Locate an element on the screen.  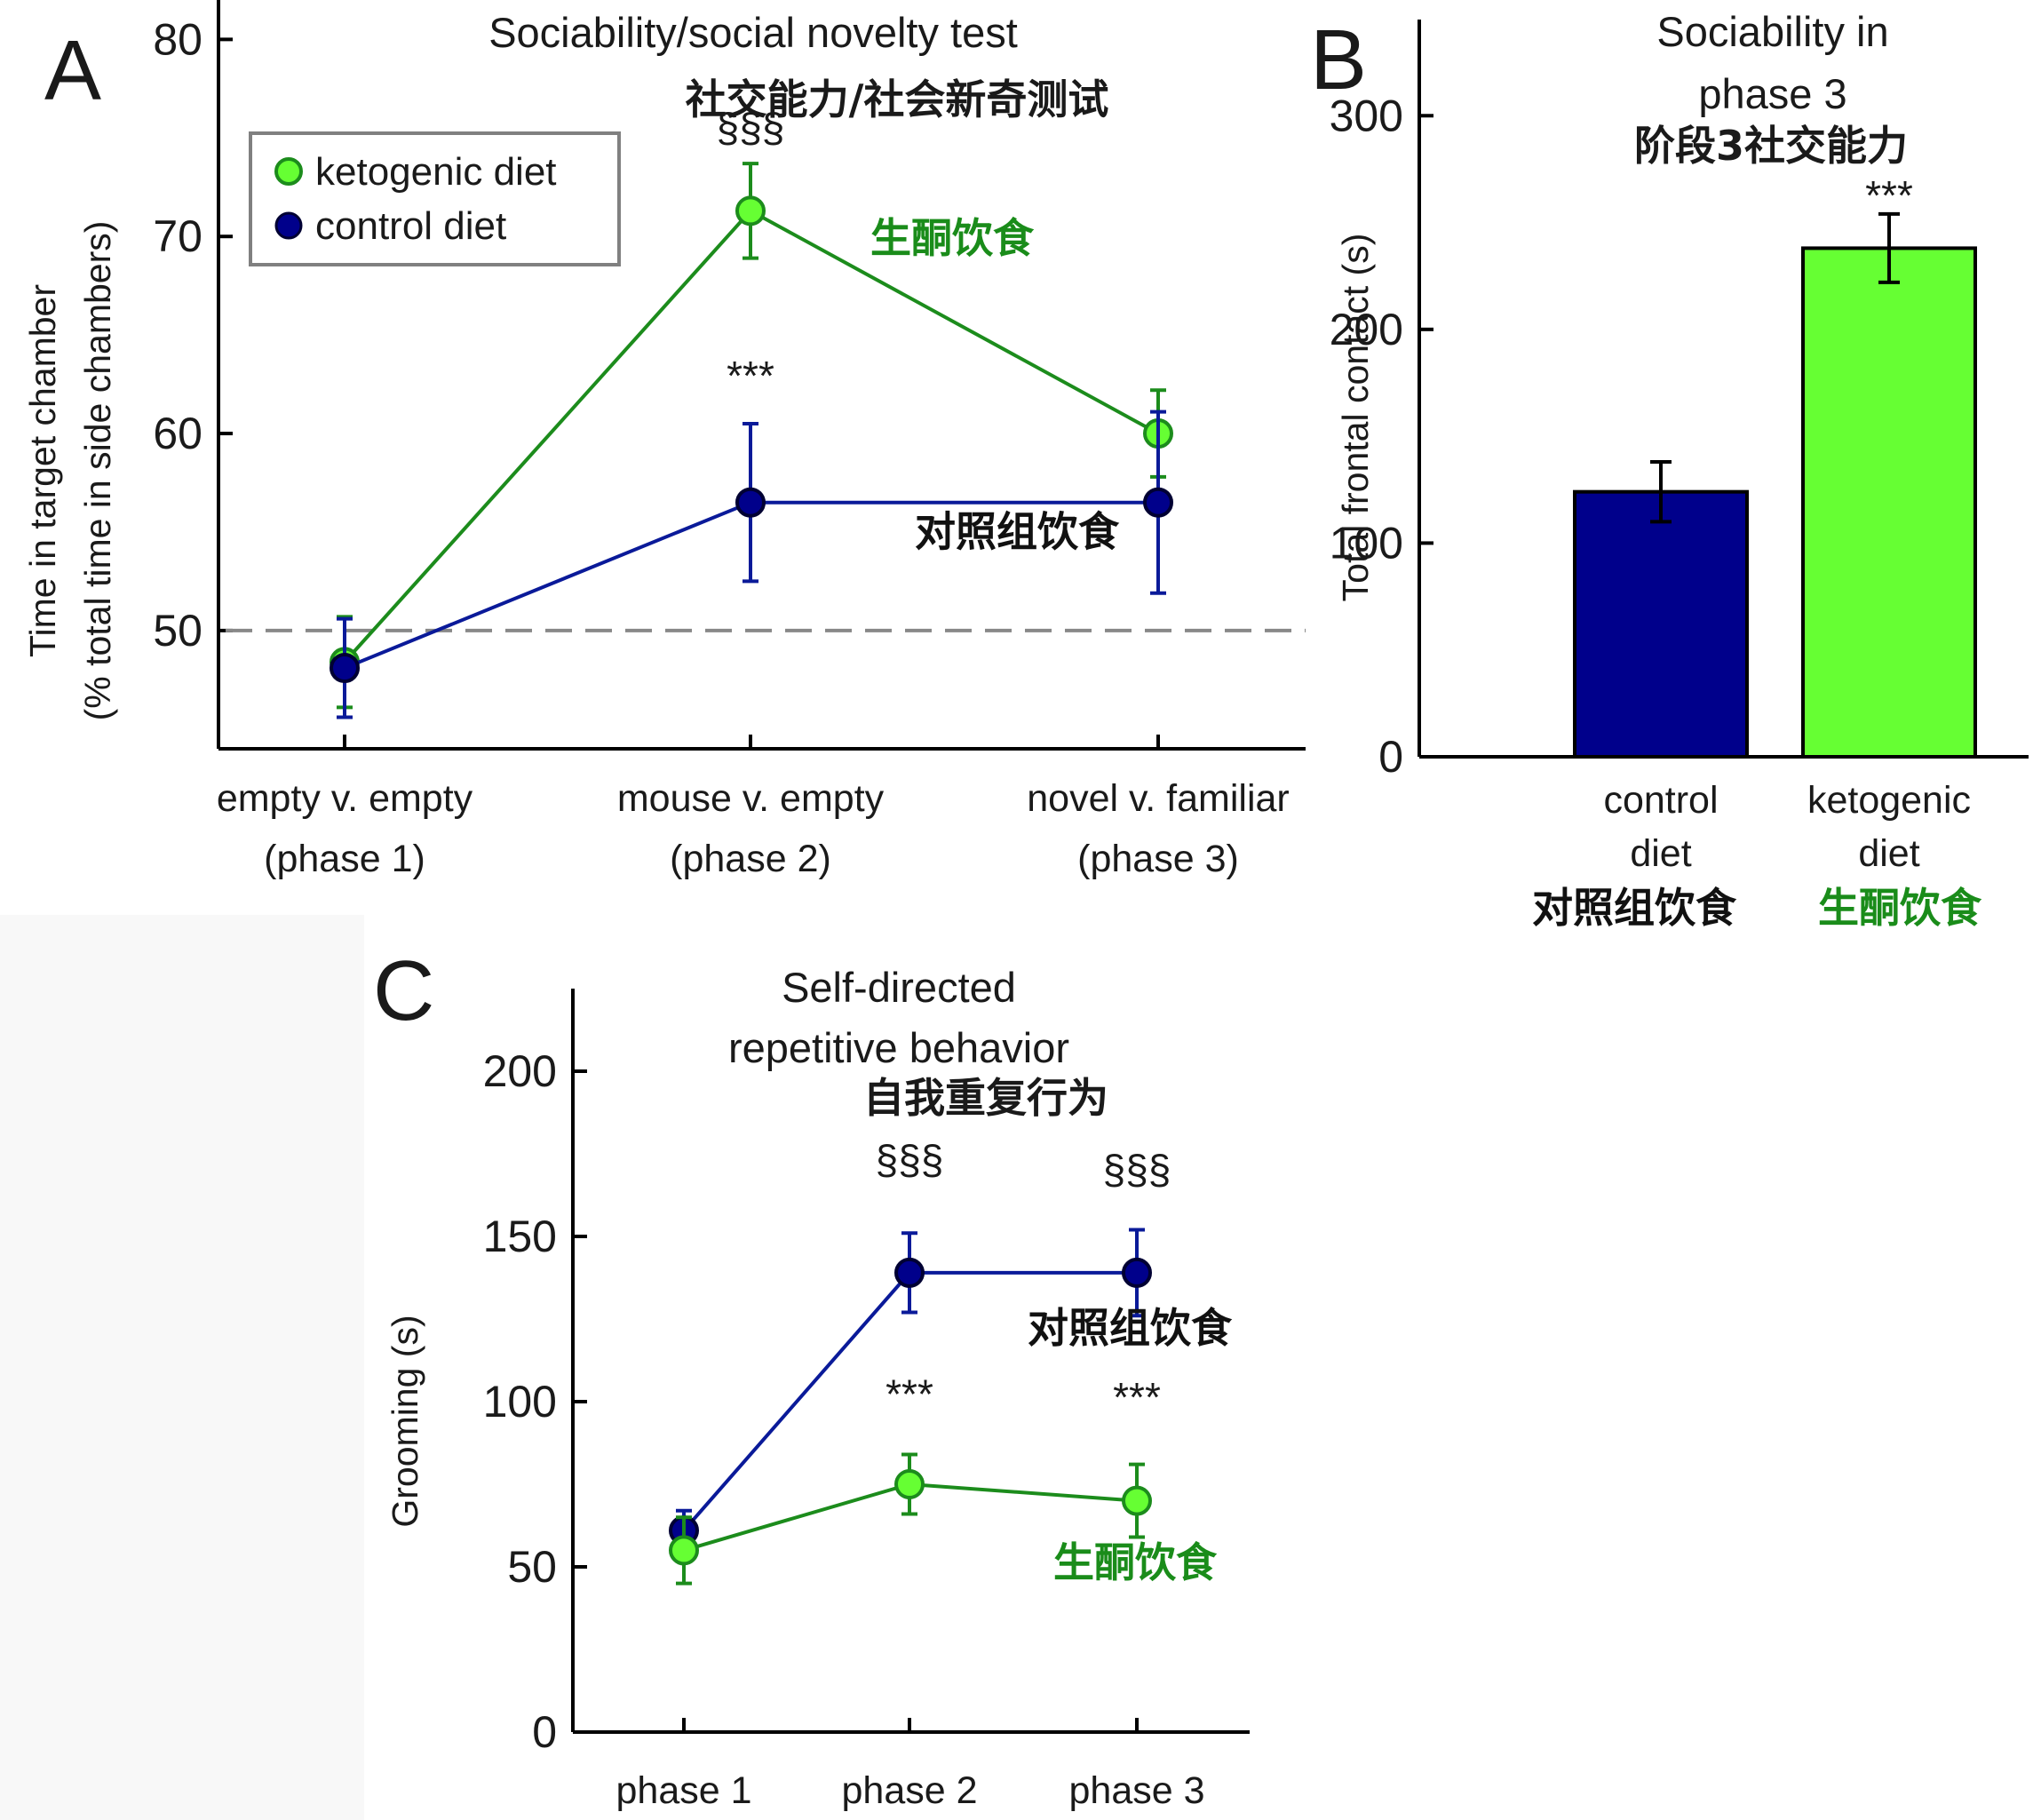
legend-box is located at coordinates (435, 198).